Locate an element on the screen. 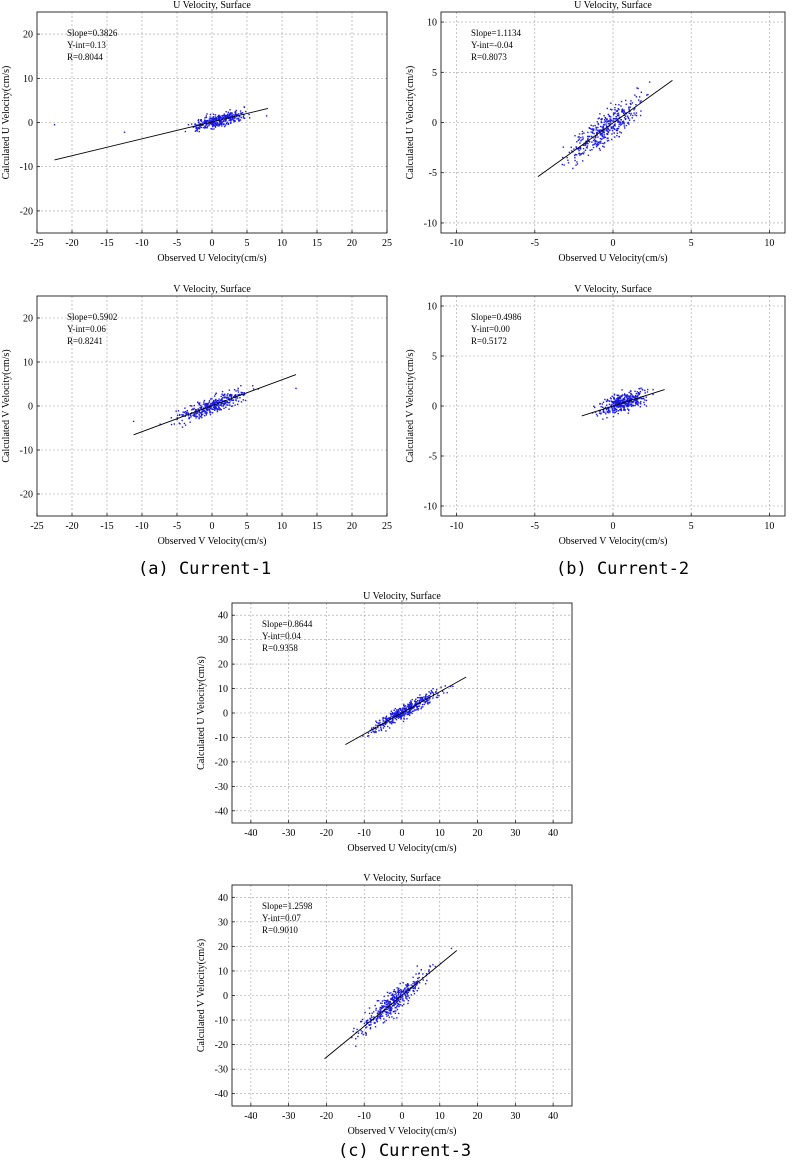 The height and width of the screenshot is (1166, 800). plot-title: V Velocity, Surface is located at coordinates (402, 878).